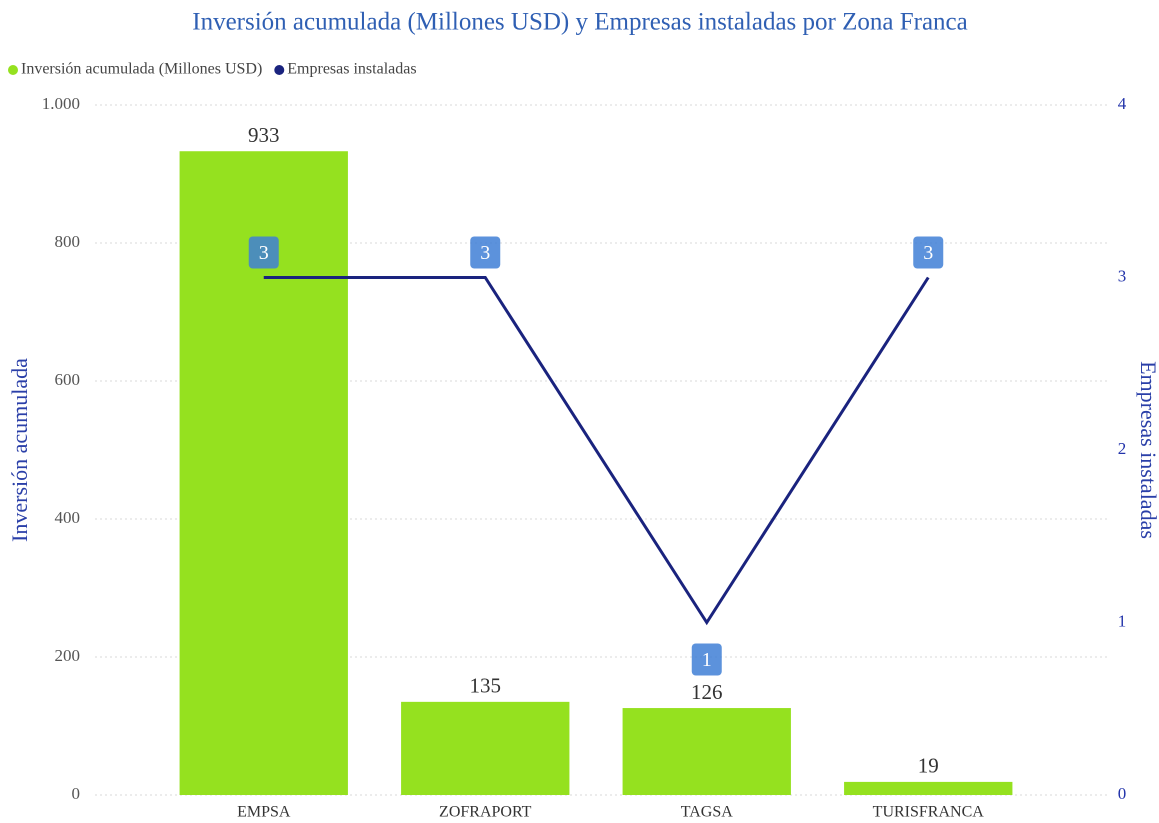  I want to click on y-tick-label: 600, so click(68, 379).